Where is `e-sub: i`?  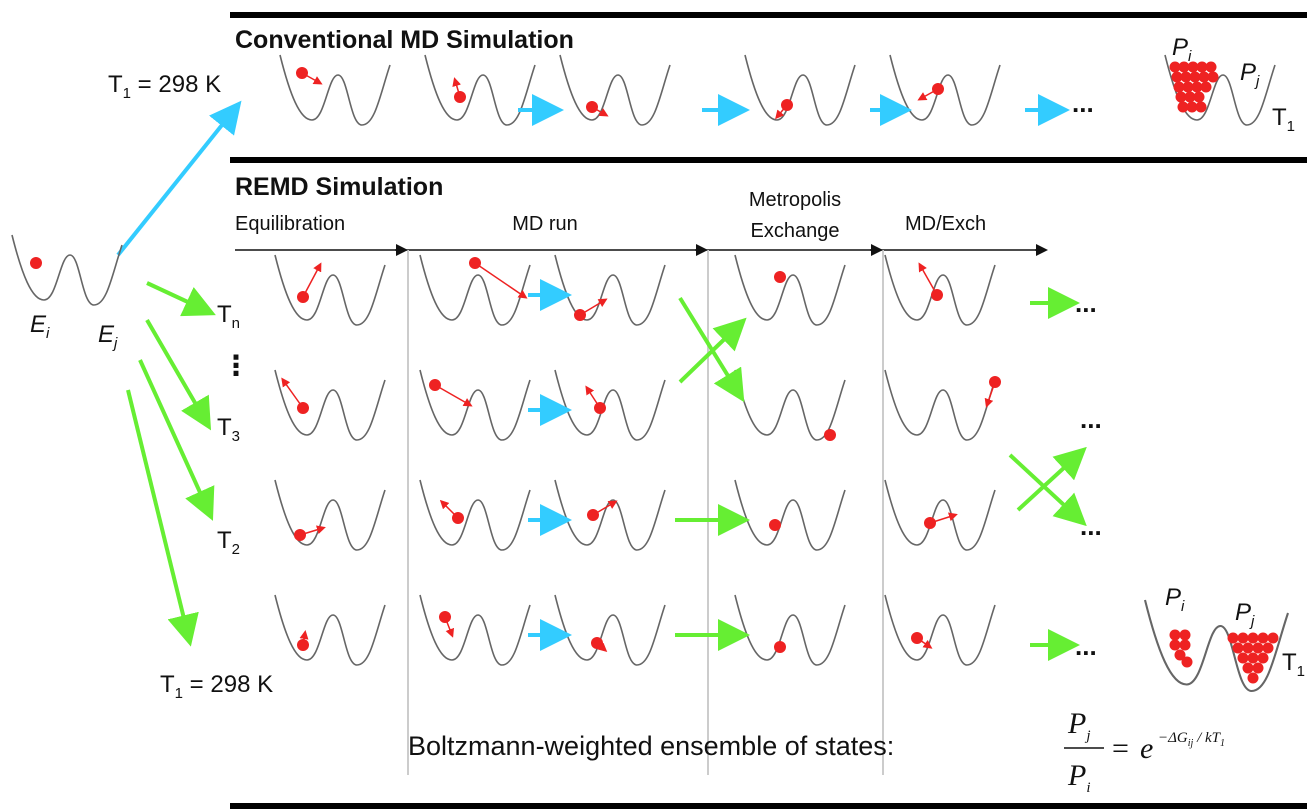
e-sub: i is located at coordinates (48, 333).